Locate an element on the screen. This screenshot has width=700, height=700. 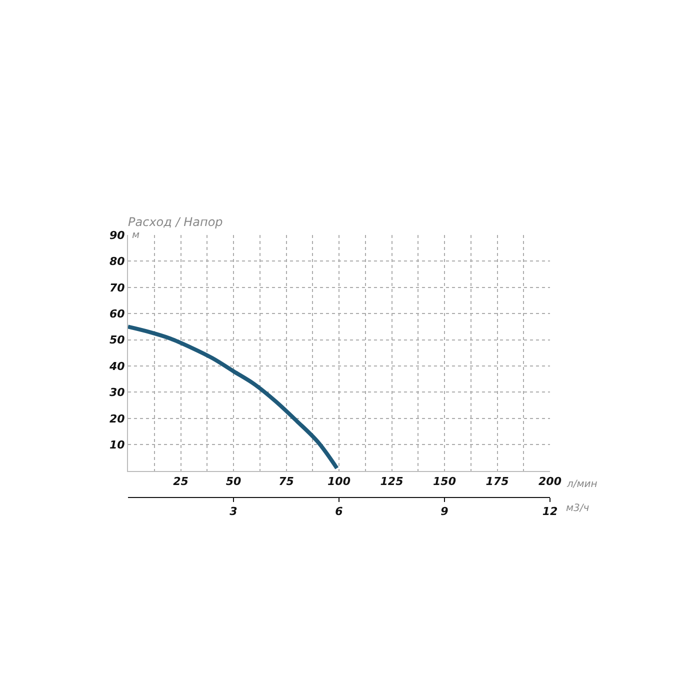
x2-tick-label: 12 is located at coordinates (550, 511).